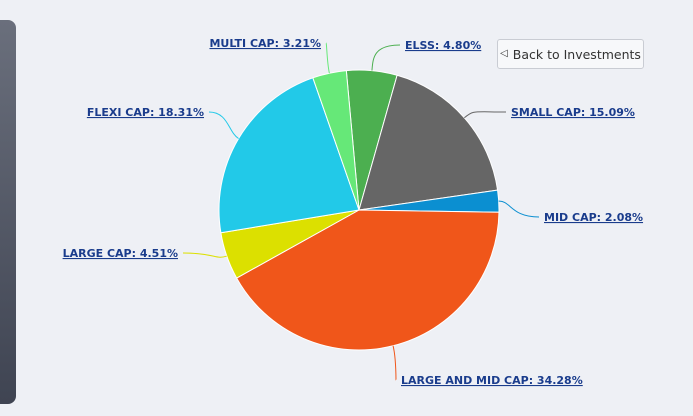 This screenshot has height=416, width=693. What do you see at coordinates (367, 280) in the screenshot?
I see `pie-slice-large-and-mid-cap` at bounding box center [367, 280].